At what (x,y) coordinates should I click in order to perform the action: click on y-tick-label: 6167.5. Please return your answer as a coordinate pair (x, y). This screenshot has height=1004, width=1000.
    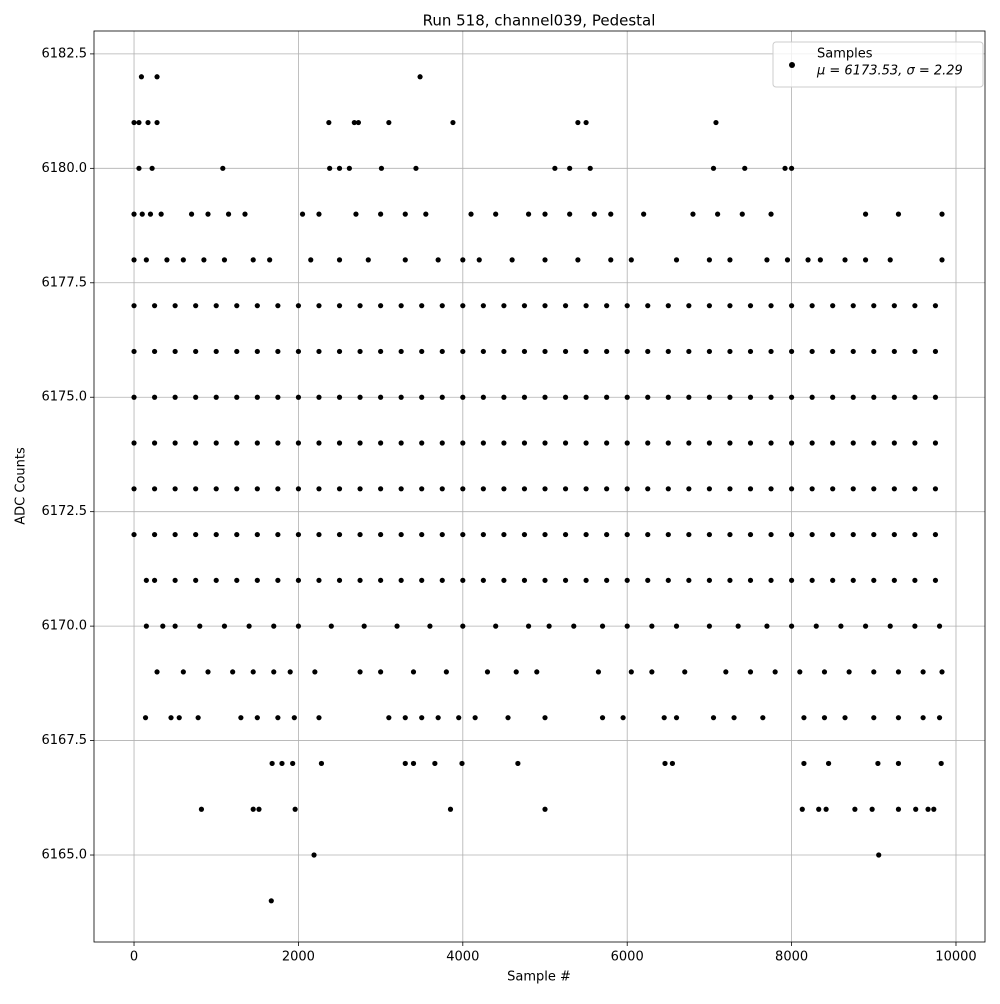
    Looking at the image, I should click on (65, 740).